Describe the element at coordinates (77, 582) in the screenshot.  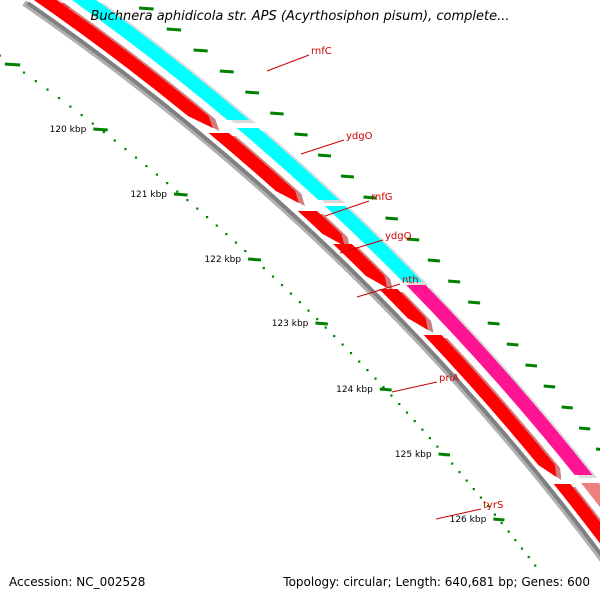
I see `accession-text: Accession: NC_002528` at that location.